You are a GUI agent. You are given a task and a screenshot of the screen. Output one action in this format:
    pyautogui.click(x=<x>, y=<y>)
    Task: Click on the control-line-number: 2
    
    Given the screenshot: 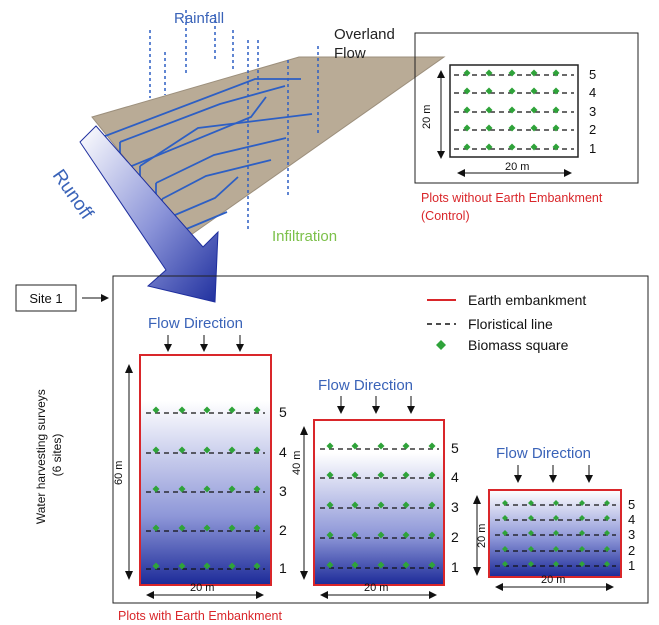 What is the action you would take?
    pyautogui.click(x=592, y=129)
    